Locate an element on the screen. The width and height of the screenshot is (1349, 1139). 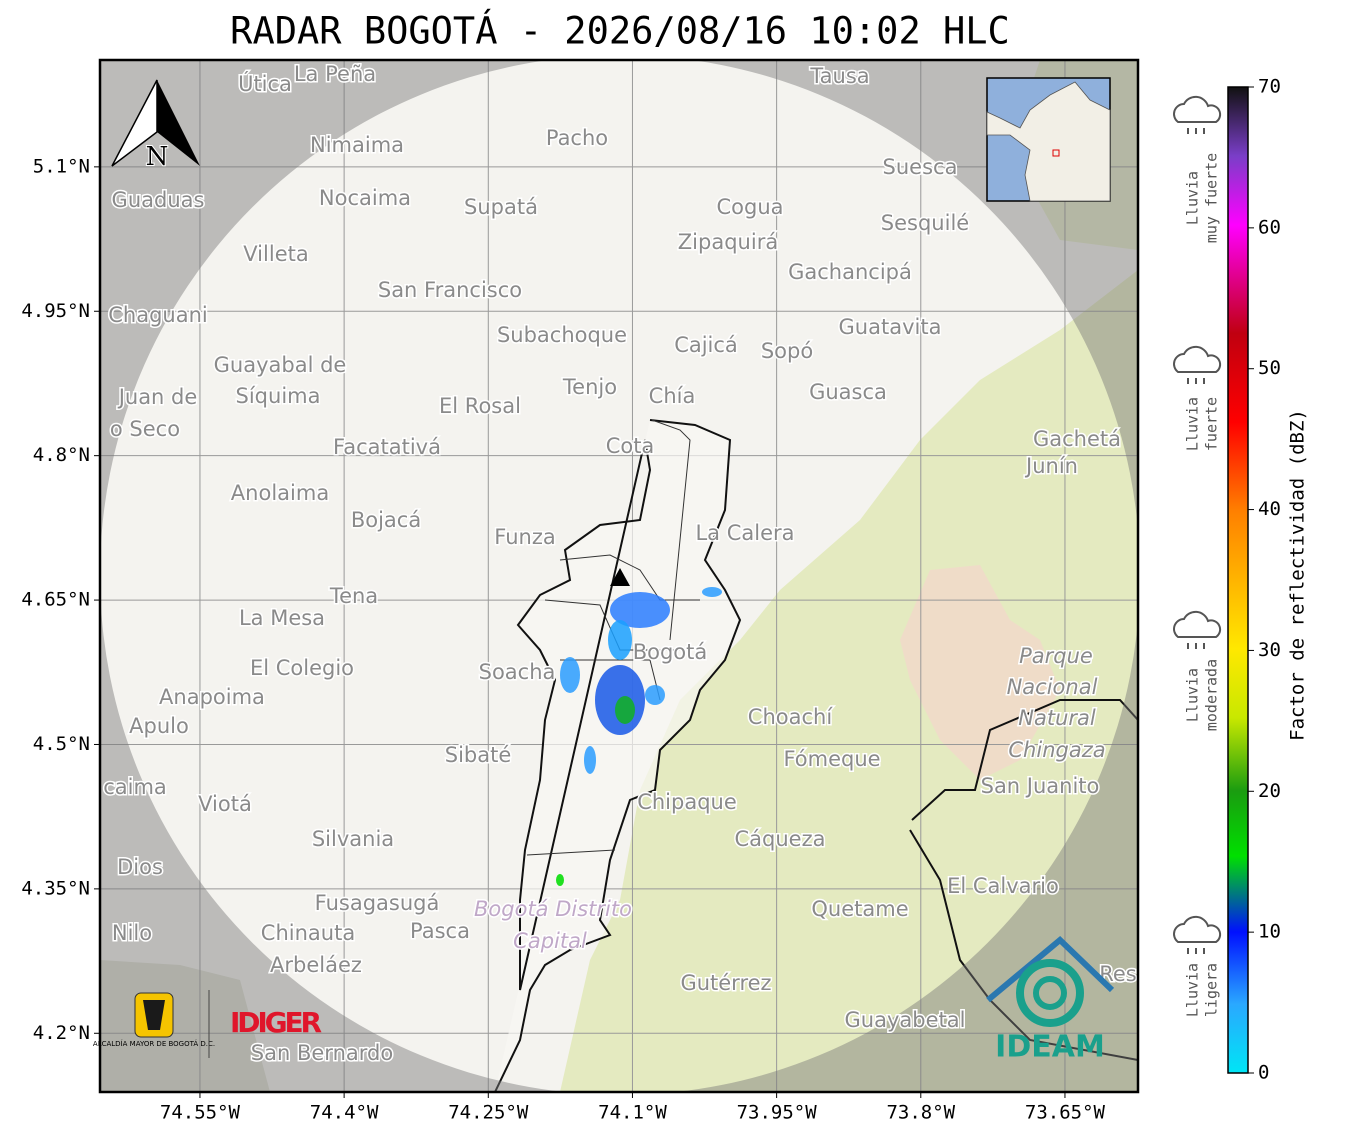
place-label: Tausa is located at coordinates (839, 76).